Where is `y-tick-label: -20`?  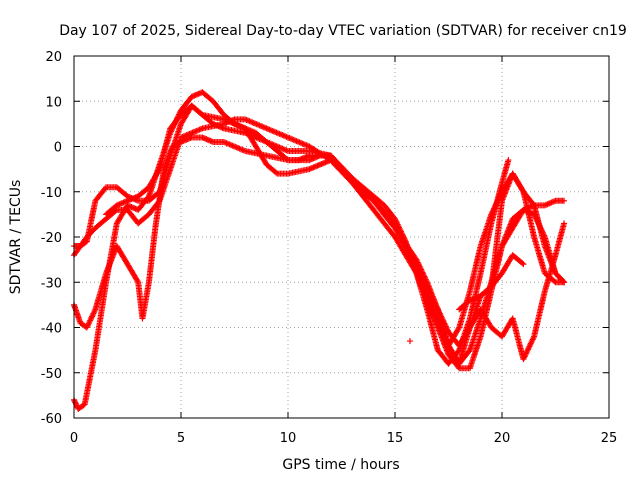
y-tick-label: -20 is located at coordinates (51, 238).